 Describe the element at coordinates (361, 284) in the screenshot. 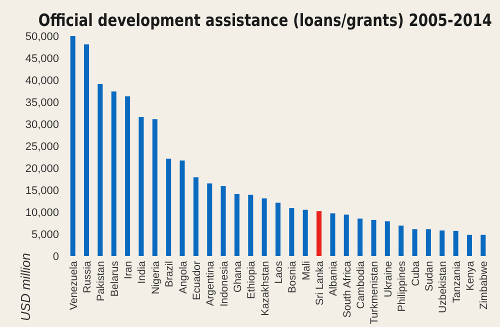

I see `x-tick-label: Cambodia` at that location.